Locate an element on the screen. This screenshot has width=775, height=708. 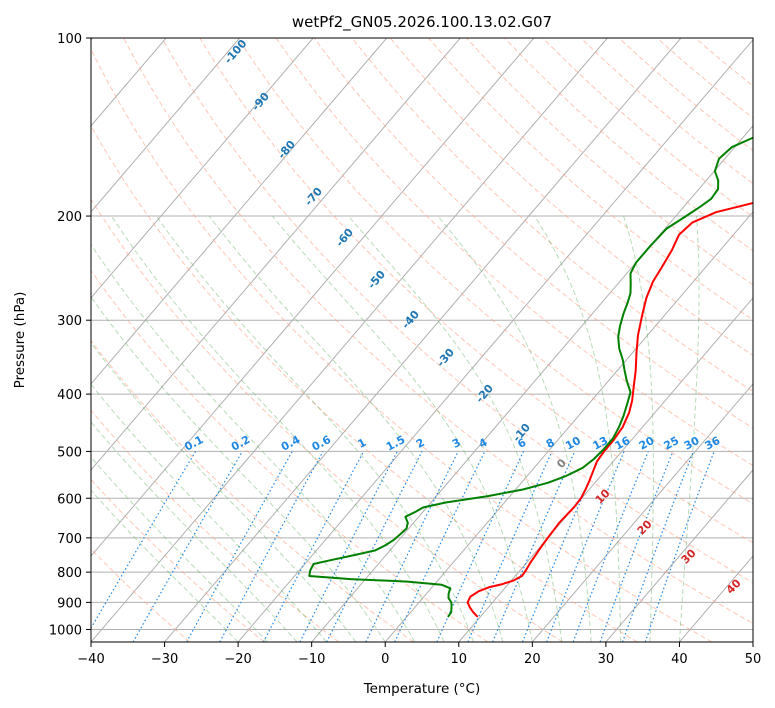
mixing-ratio-label: 10 is located at coordinates (573, 443).